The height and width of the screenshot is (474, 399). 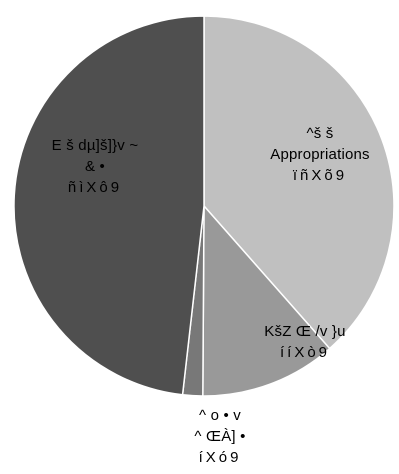 What do you see at coordinates (95, 145) in the screenshot?
I see `slice-label-4-line-1: E š dµ]š]}v ~` at bounding box center [95, 145].